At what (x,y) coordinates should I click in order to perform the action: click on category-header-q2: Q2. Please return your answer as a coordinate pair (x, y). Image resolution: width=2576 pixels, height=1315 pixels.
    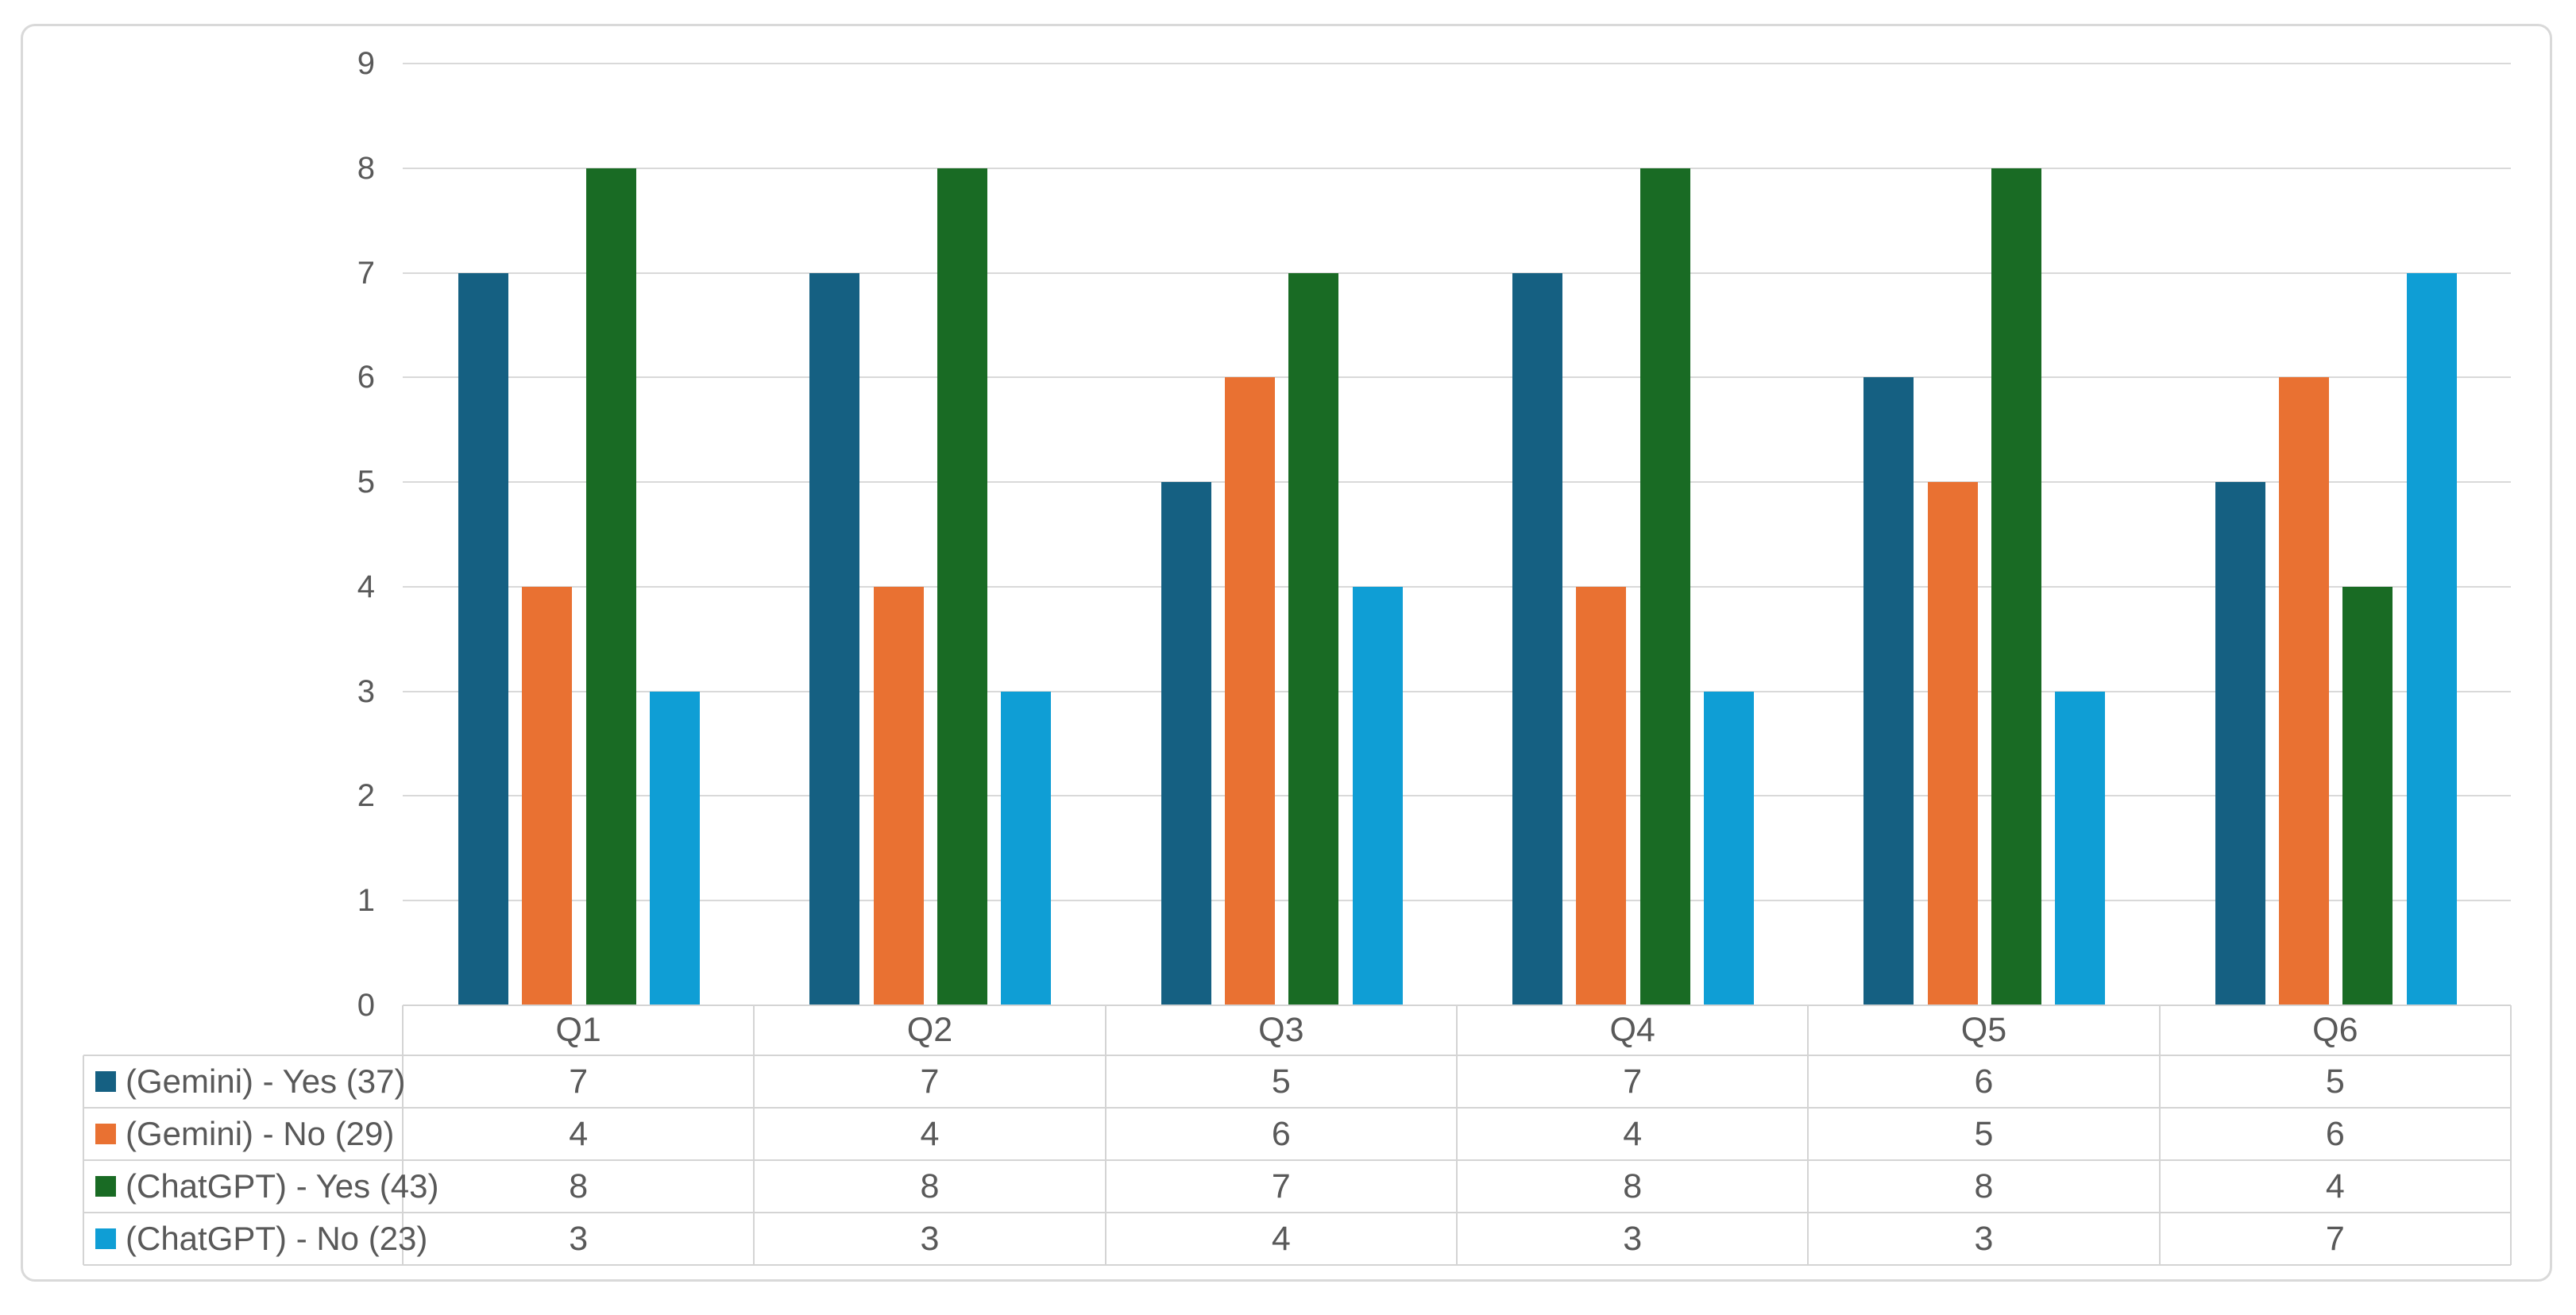
    Looking at the image, I should click on (929, 1030).